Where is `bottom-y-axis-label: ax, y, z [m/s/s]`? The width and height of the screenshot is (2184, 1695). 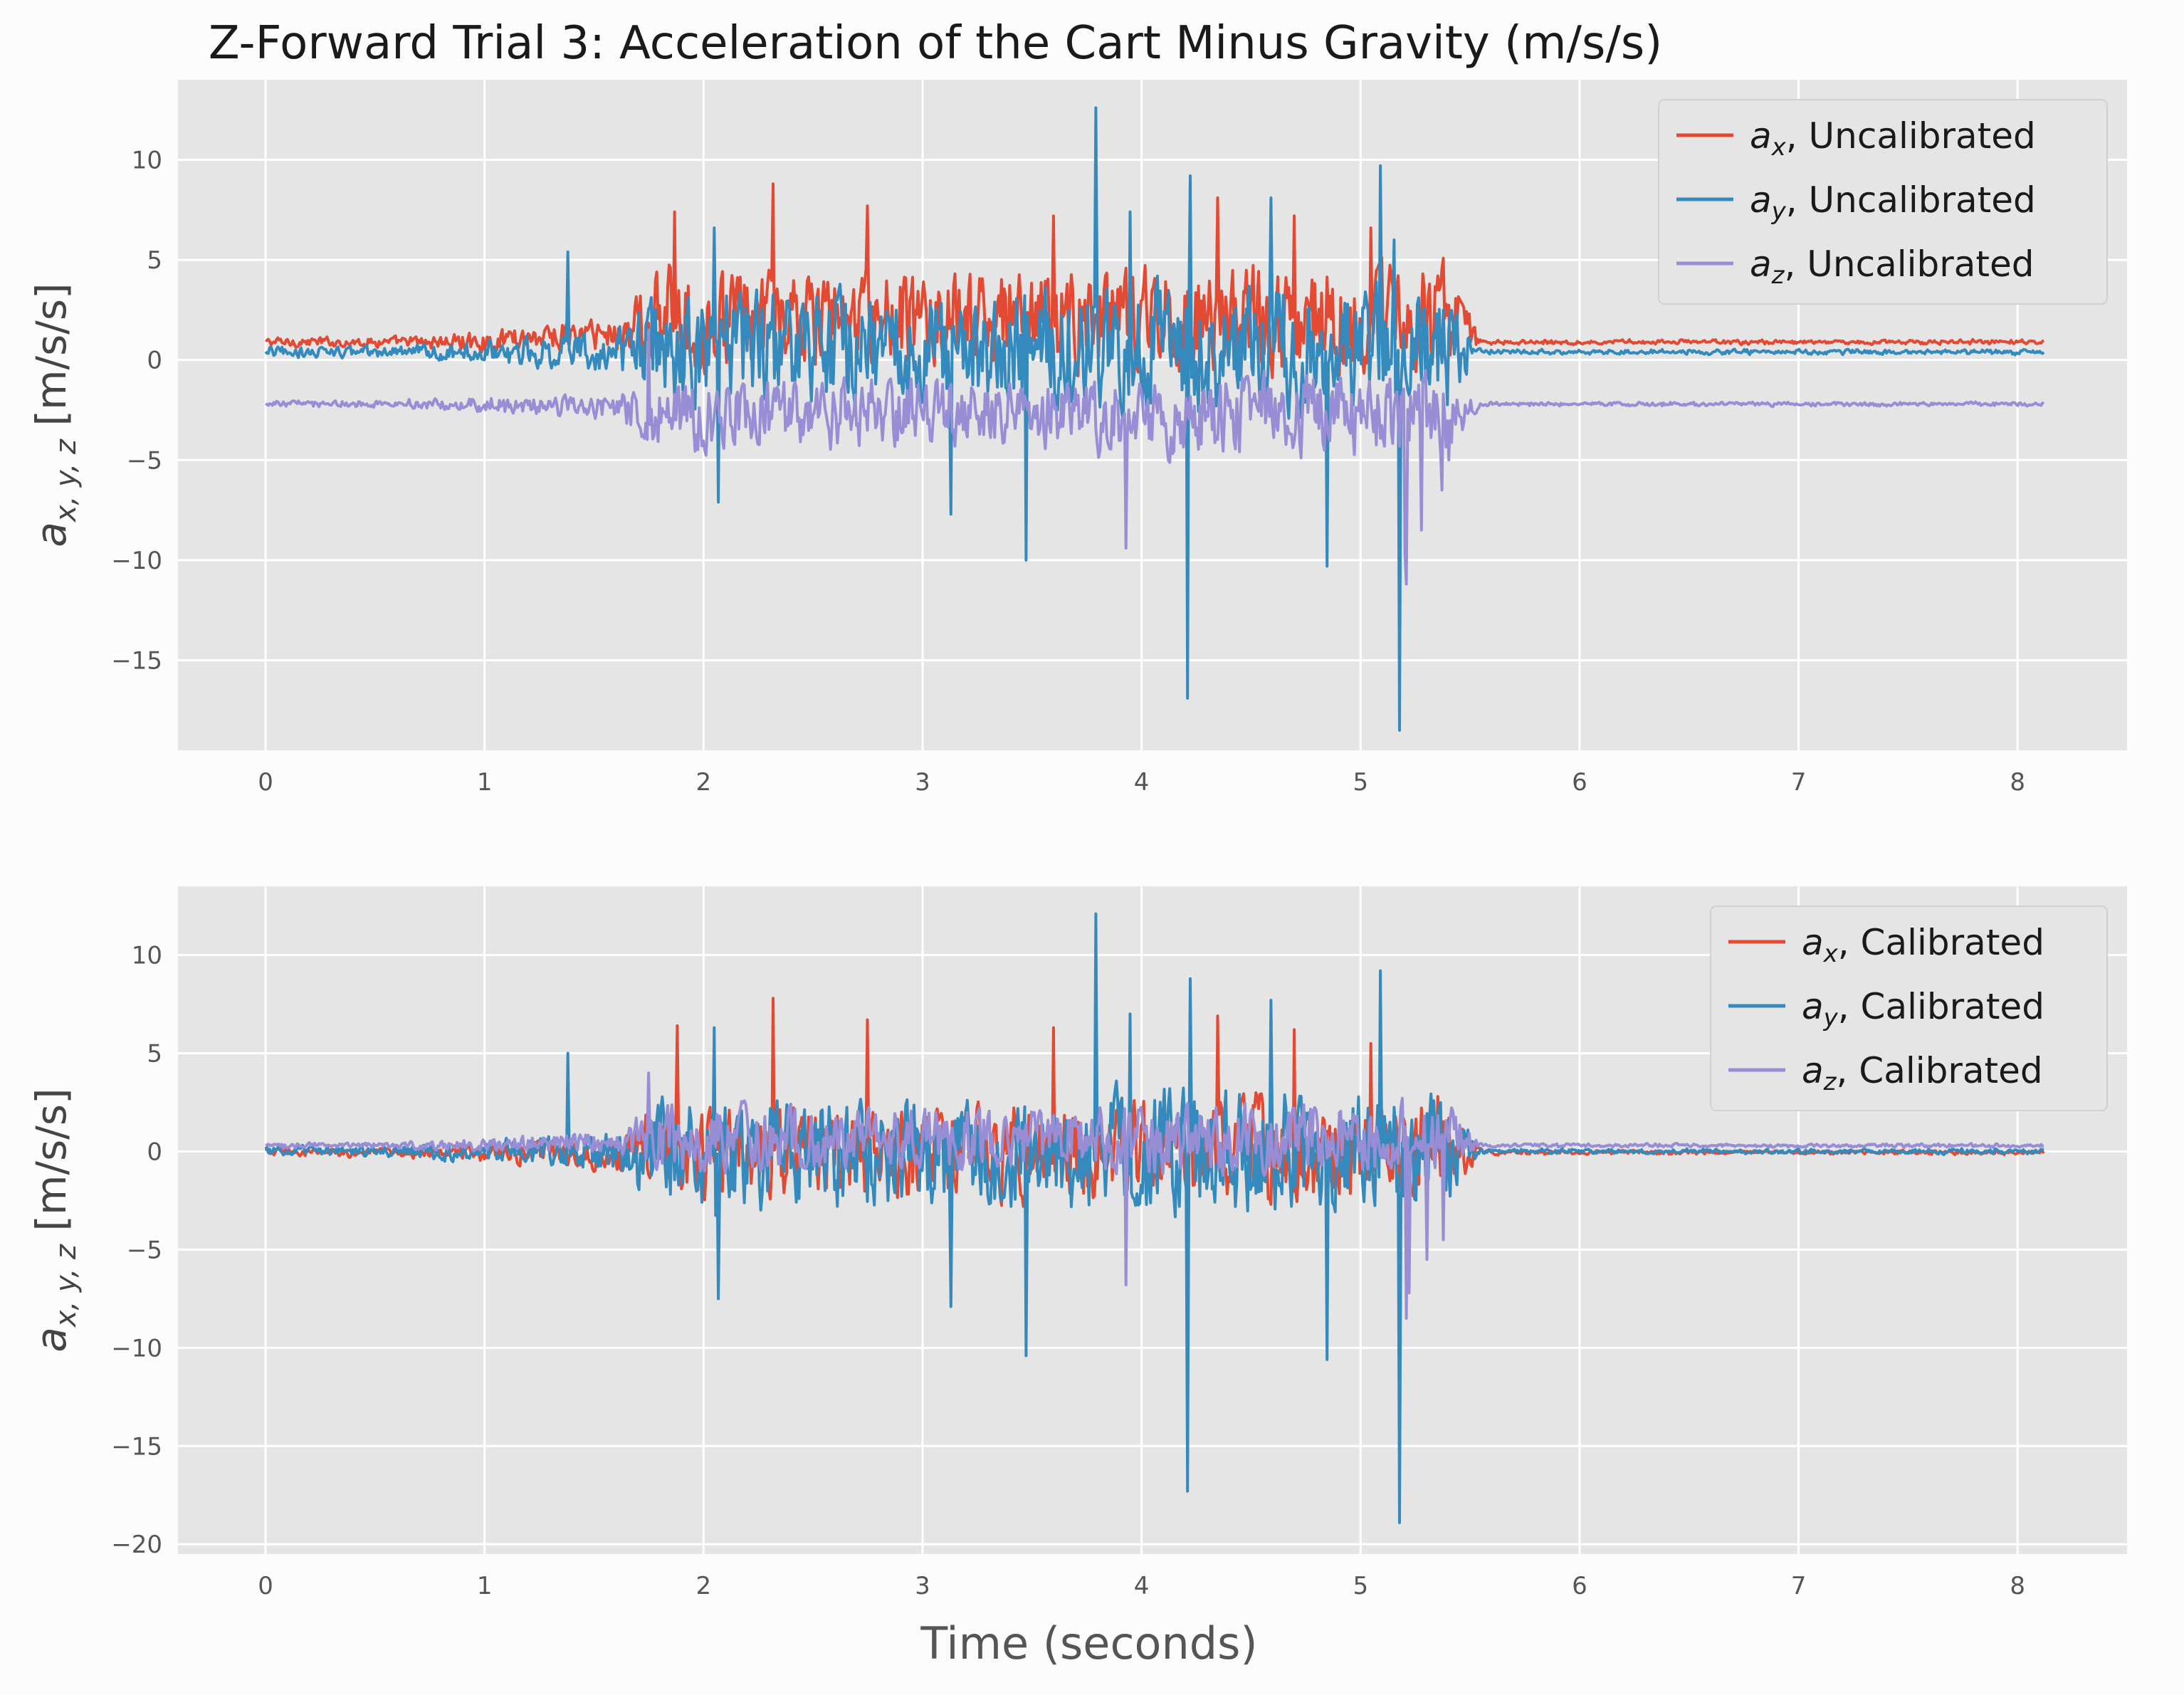
bottom-y-axis-label: ax, y, z [m/s/s] is located at coordinates (55, 1220).